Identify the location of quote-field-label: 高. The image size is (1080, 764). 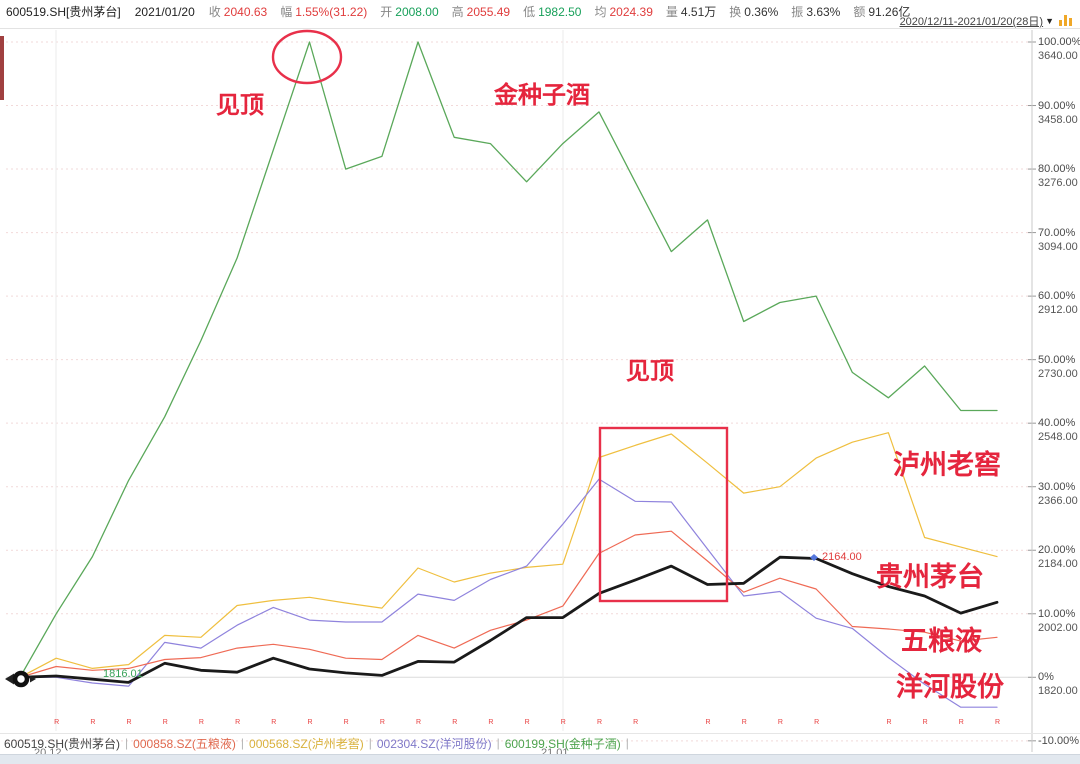
(457, 12).